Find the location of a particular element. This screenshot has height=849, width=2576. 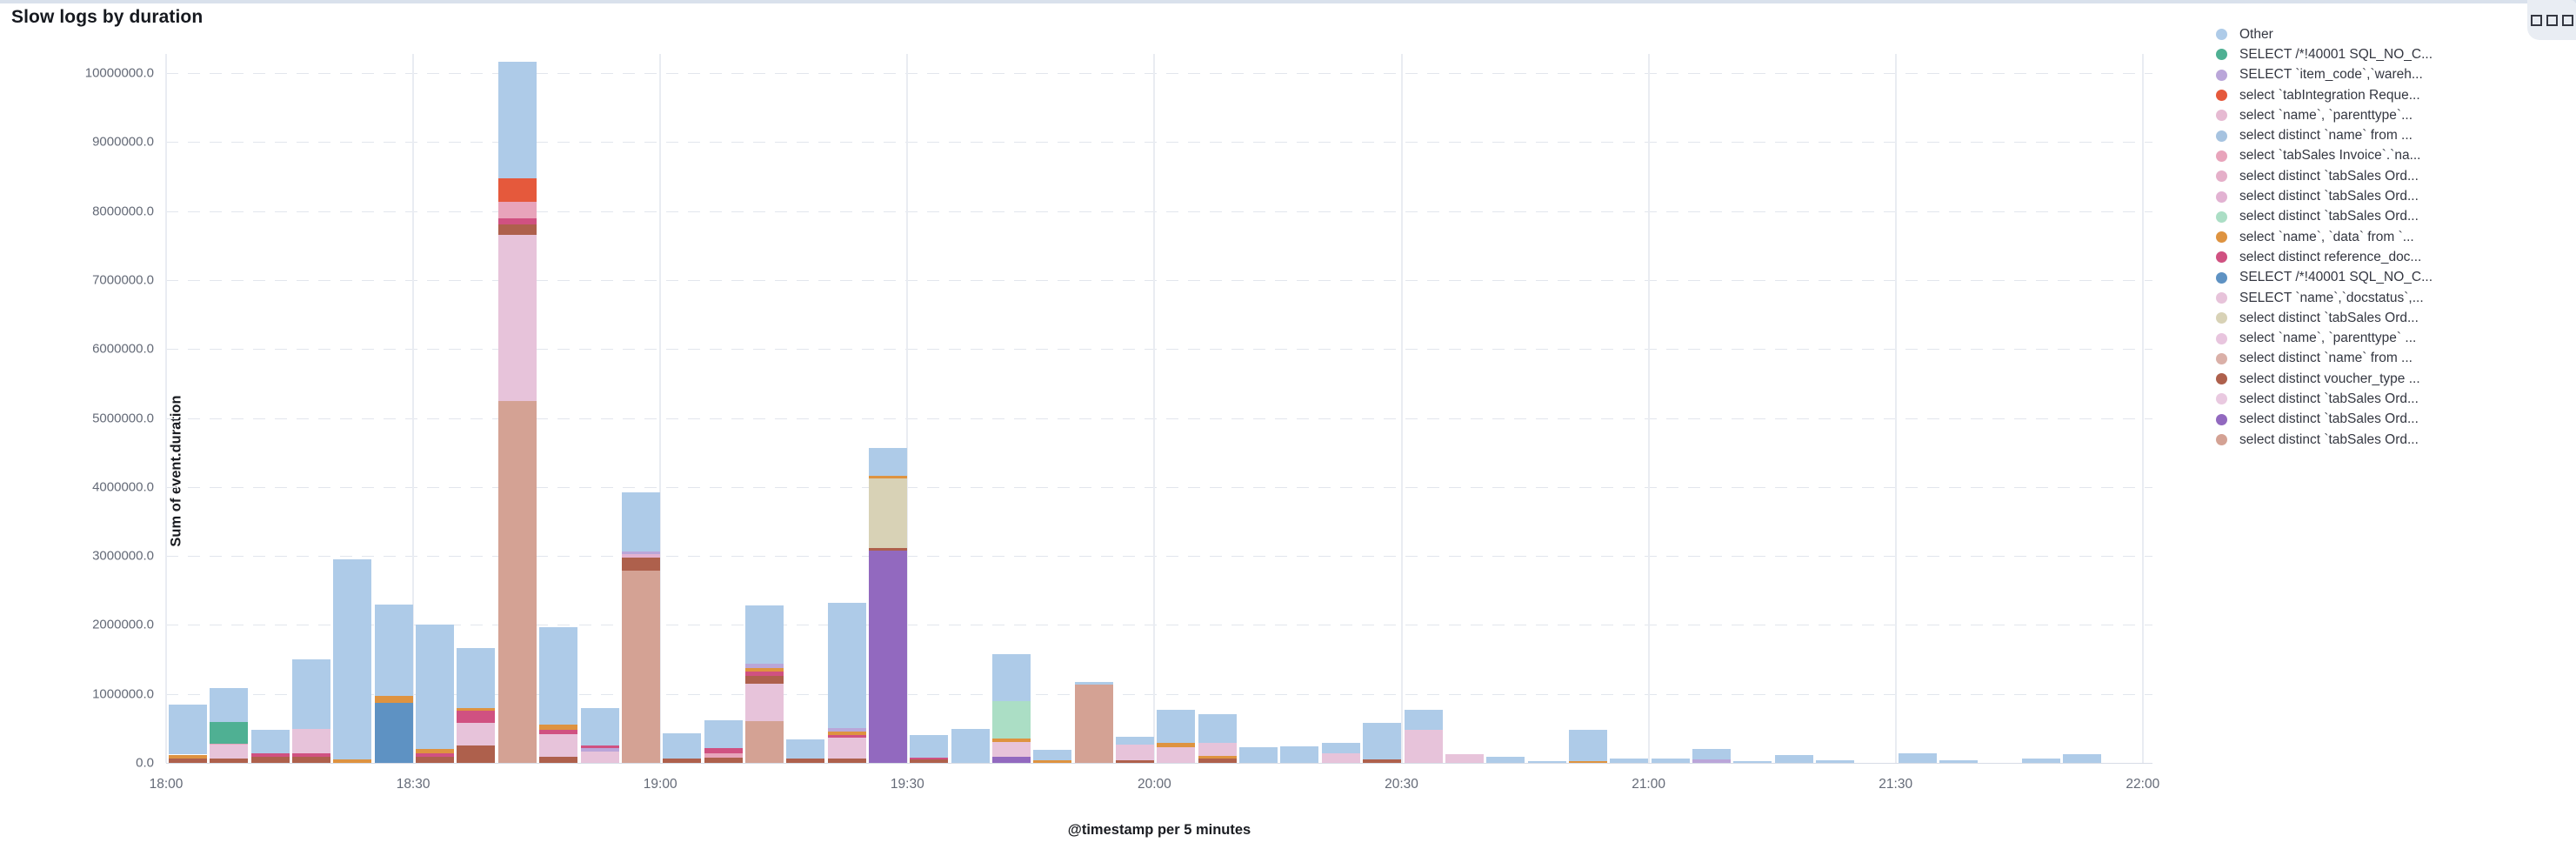

legend-item: Other is located at coordinates (2391, 34).